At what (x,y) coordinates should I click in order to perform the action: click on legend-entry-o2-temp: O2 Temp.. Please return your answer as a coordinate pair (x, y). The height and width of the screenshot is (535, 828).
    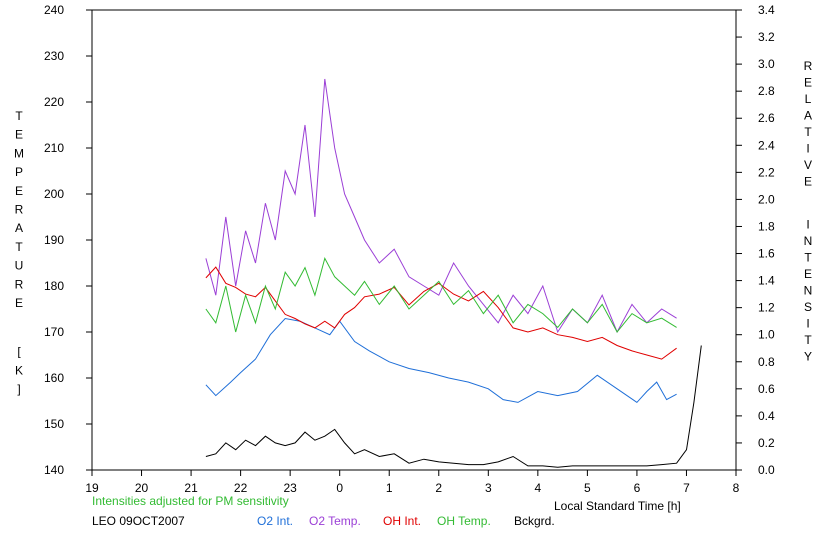
    Looking at the image, I should click on (335, 521).